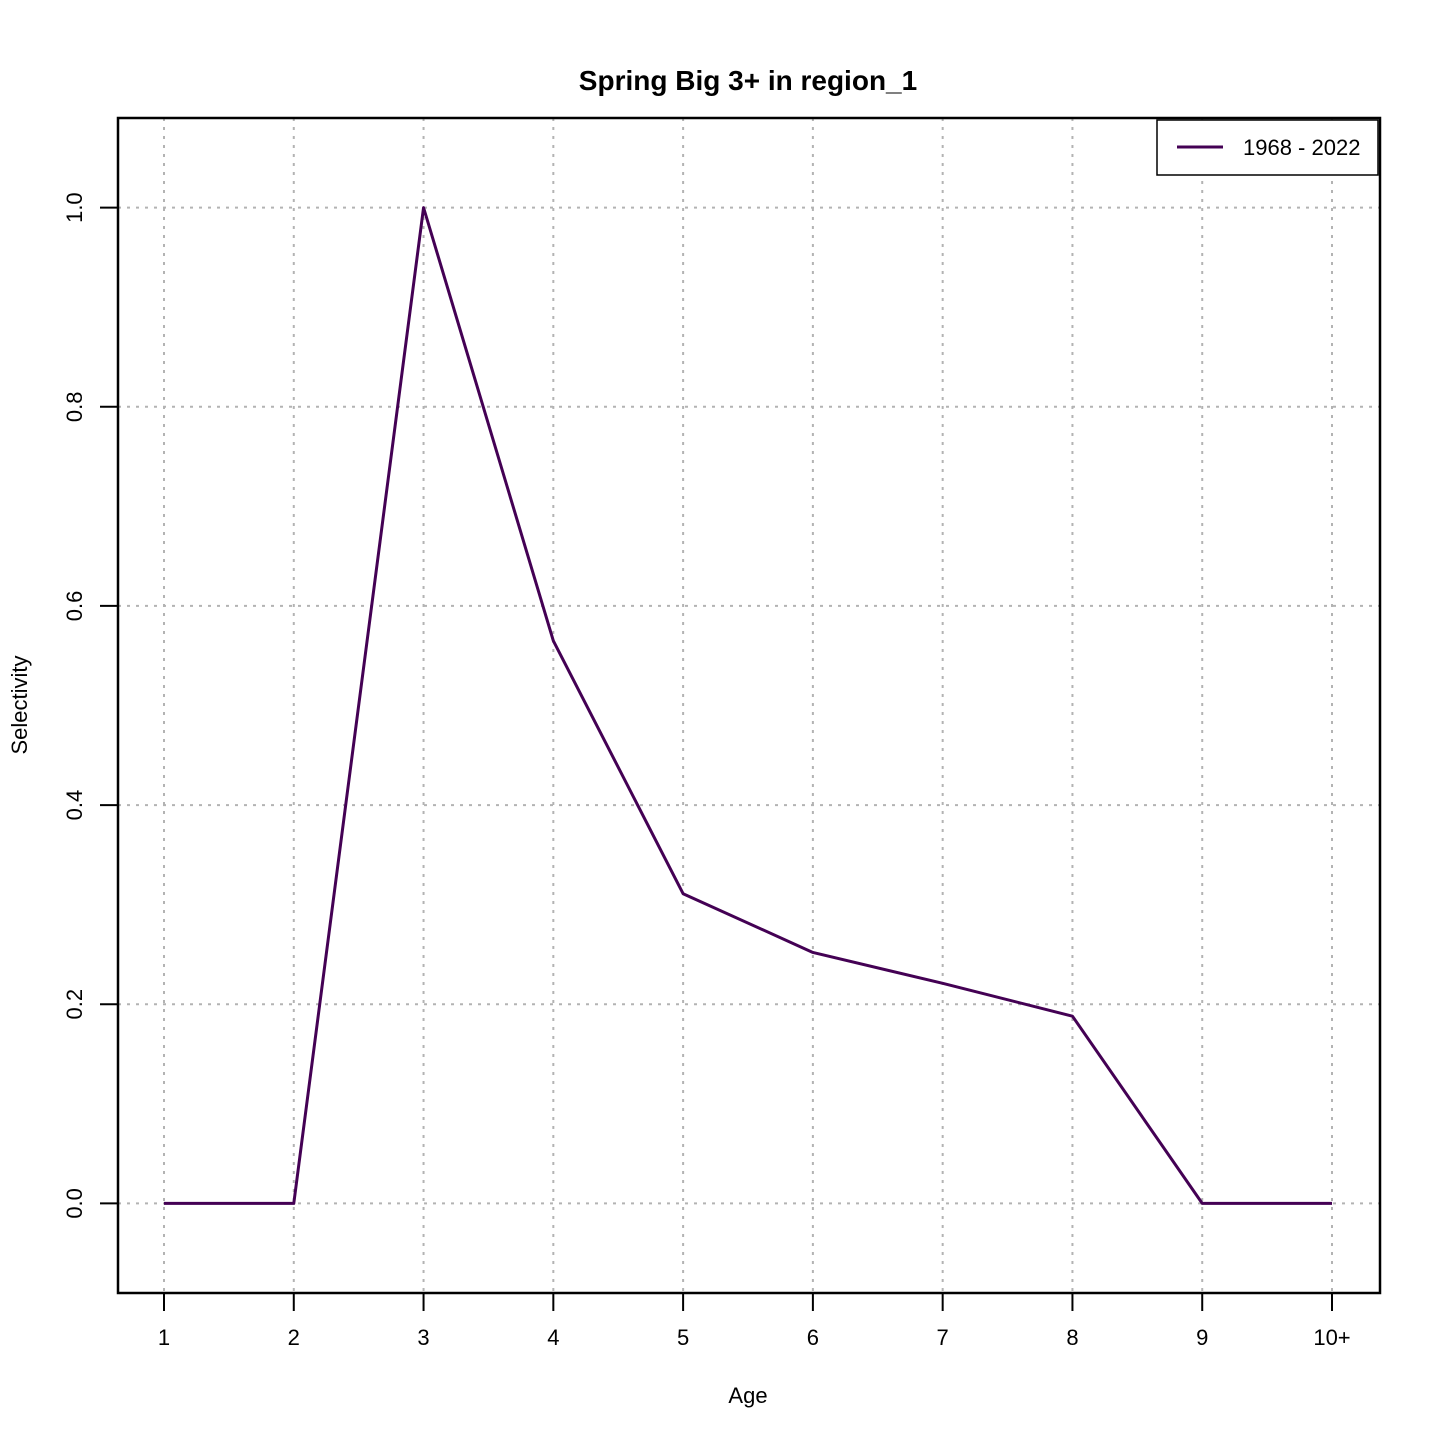 This screenshot has height=1440, width=1440. I want to click on y-tick-label: 1.0, so click(74, 207).